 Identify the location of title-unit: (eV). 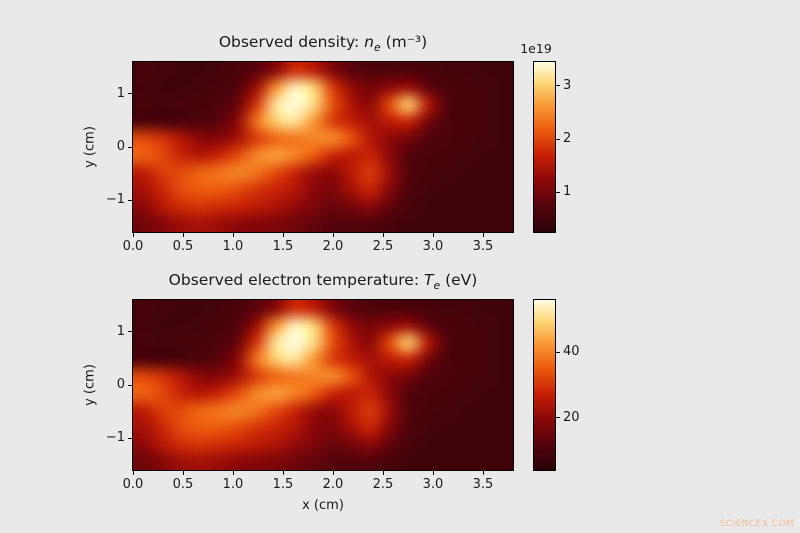
(459, 280).